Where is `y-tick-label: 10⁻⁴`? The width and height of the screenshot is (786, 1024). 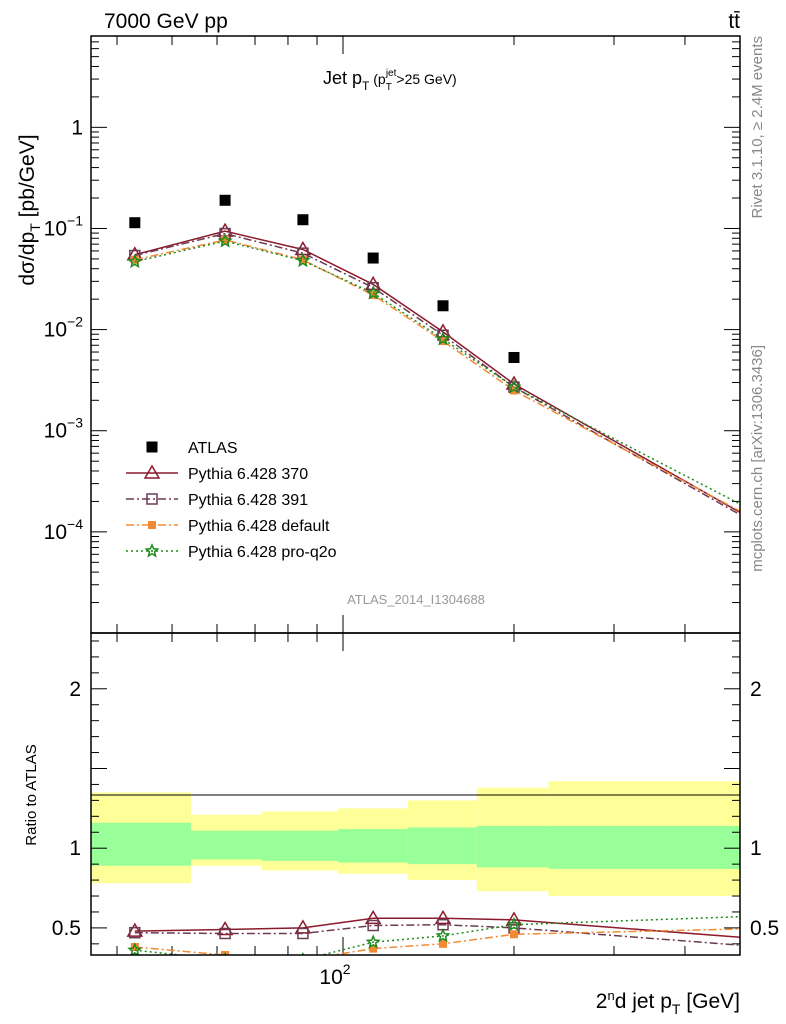 y-tick-label: 10⁻⁴ is located at coordinates (64, 530).